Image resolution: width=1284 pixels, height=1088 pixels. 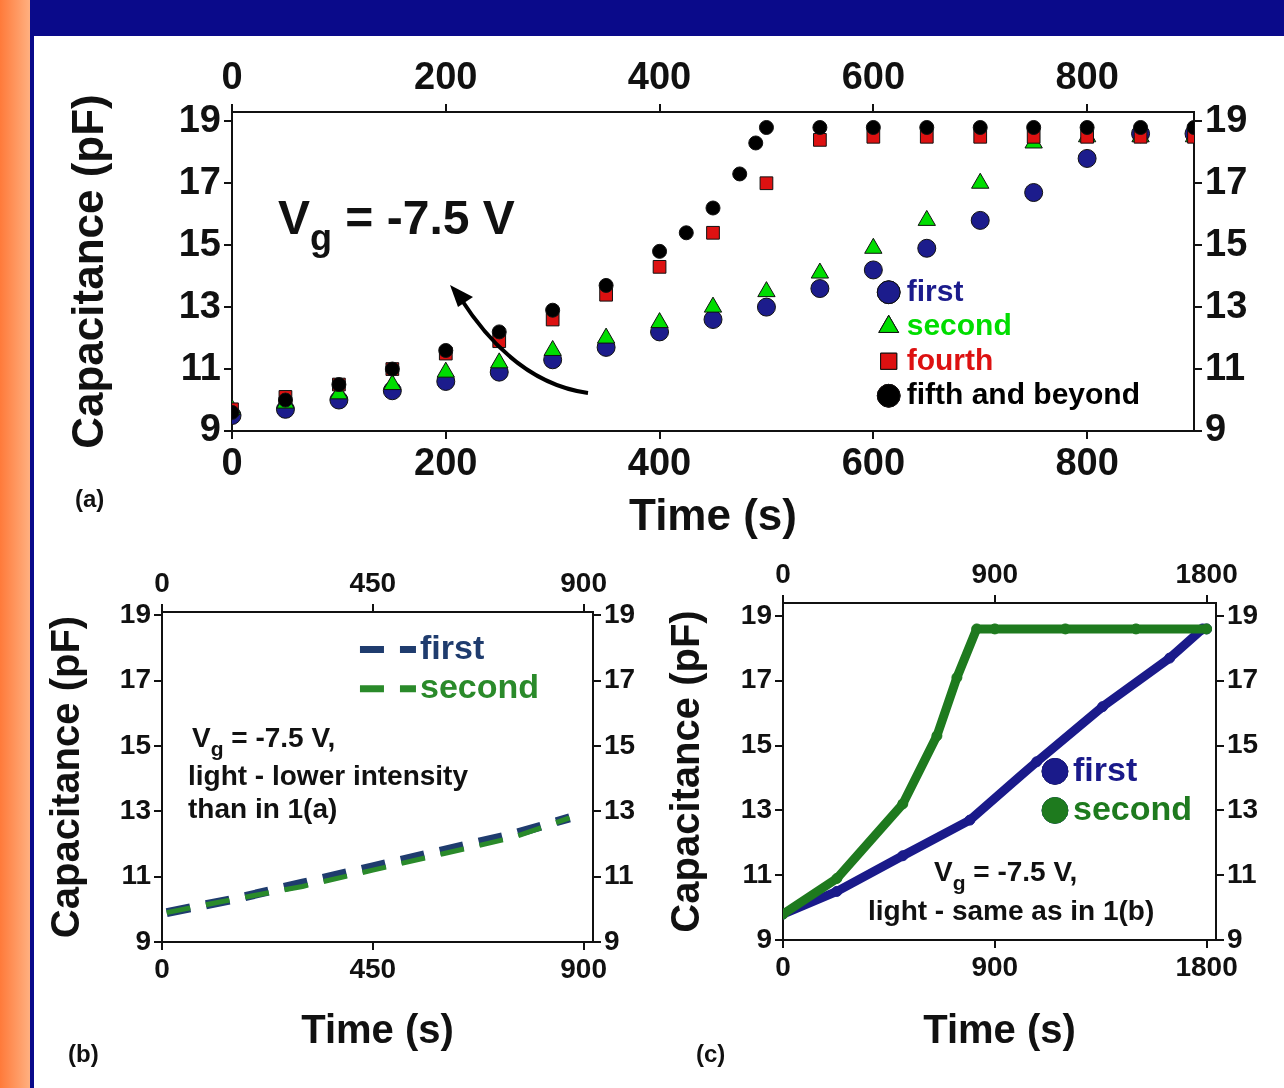 I want to click on x2-tick-label: 800, so click(x=1087, y=75).